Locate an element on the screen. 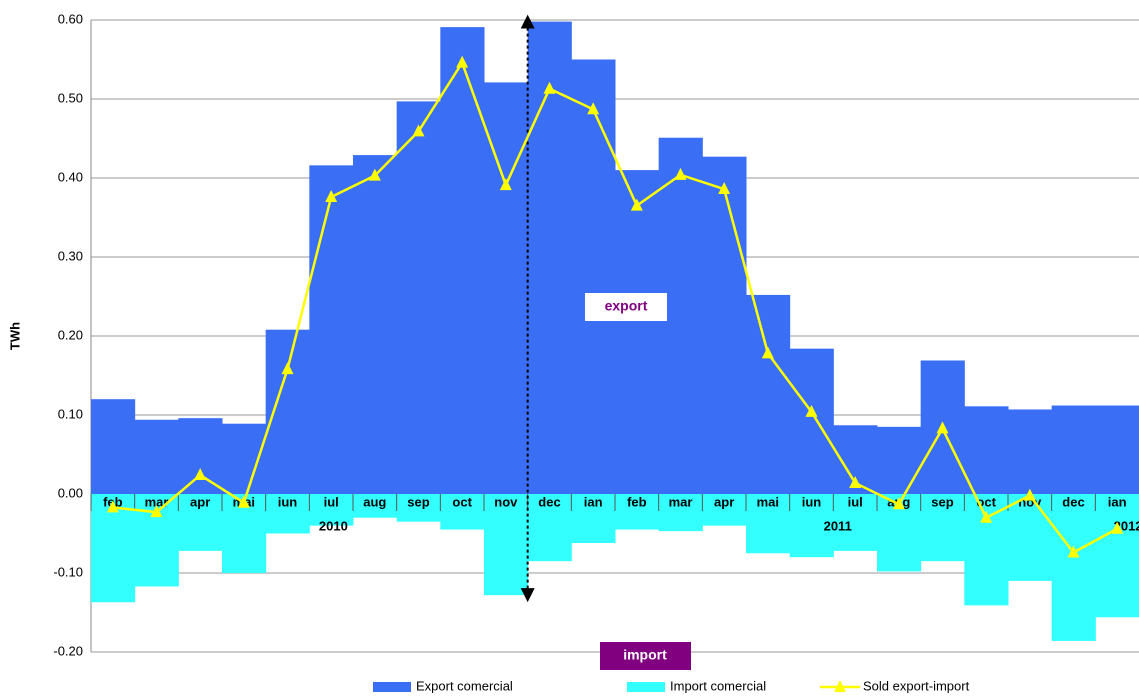 This screenshot has height=697, width=1139. legend-label: Export comercial is located at coordinates (464, 685).